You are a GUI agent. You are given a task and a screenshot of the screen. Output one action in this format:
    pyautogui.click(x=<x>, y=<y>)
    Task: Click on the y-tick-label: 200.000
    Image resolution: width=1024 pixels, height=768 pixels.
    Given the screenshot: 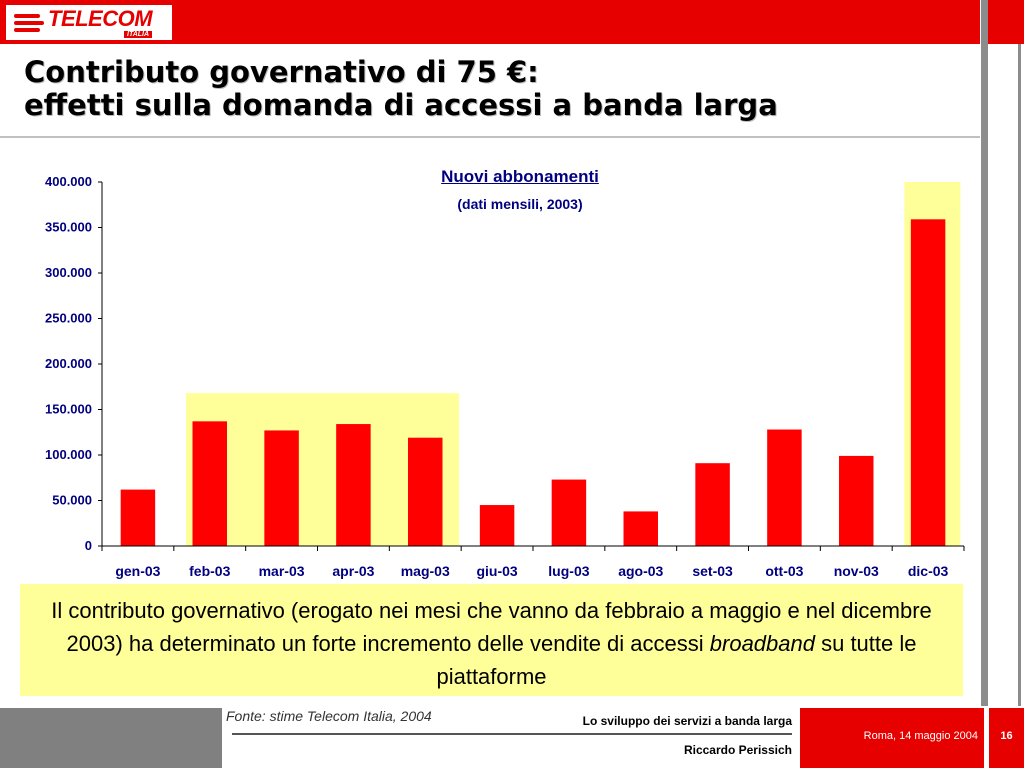 What is the action you would take?
    pyautogui.click(x=68, y=363)
    